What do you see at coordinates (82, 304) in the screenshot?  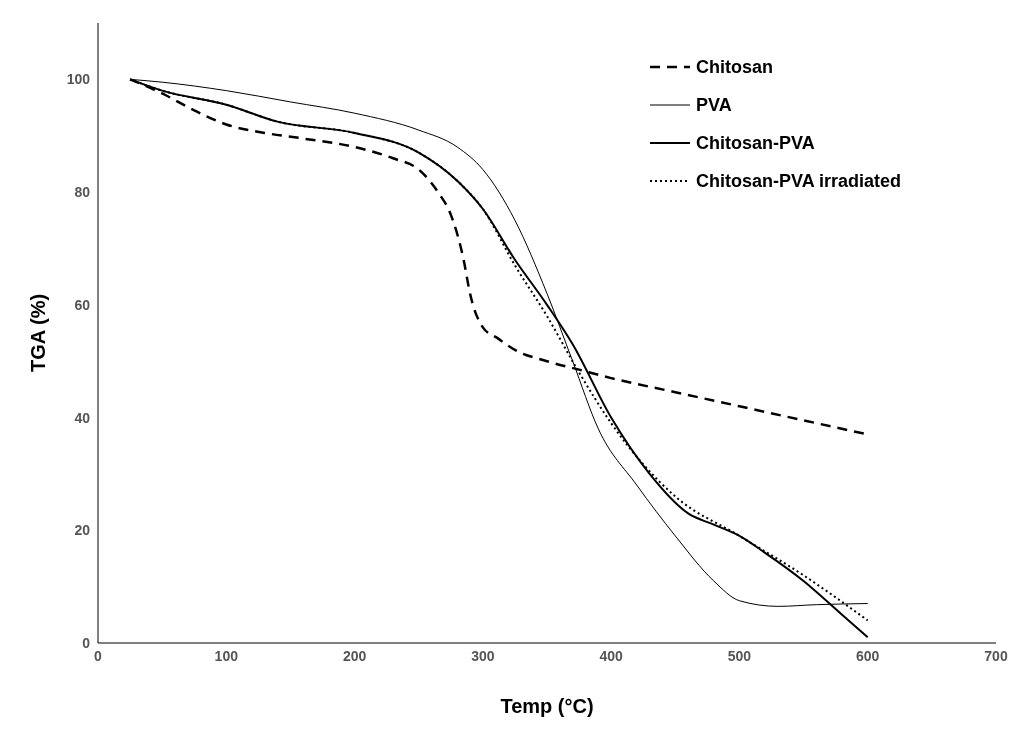 I see `y-tick-label: 60` at bounding box center [82, 304].